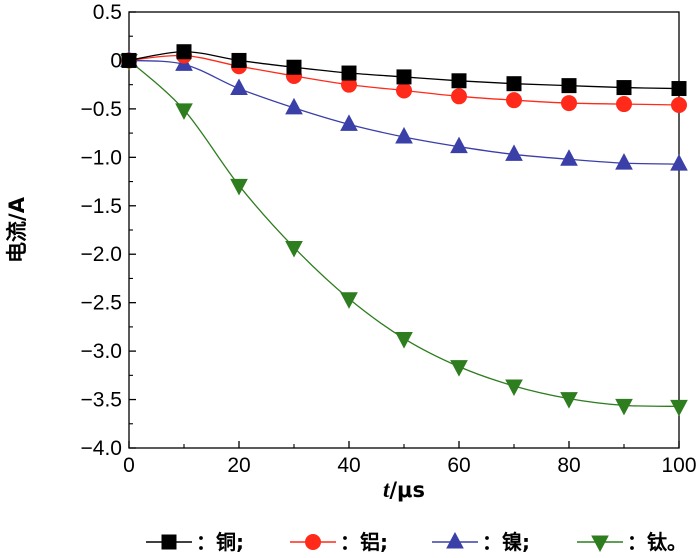 This screenshot has height=558, width=700. Describe the element at coordinates (17, 229) in the screenshot. I see `y-axis-title: 电流/A` at that location.